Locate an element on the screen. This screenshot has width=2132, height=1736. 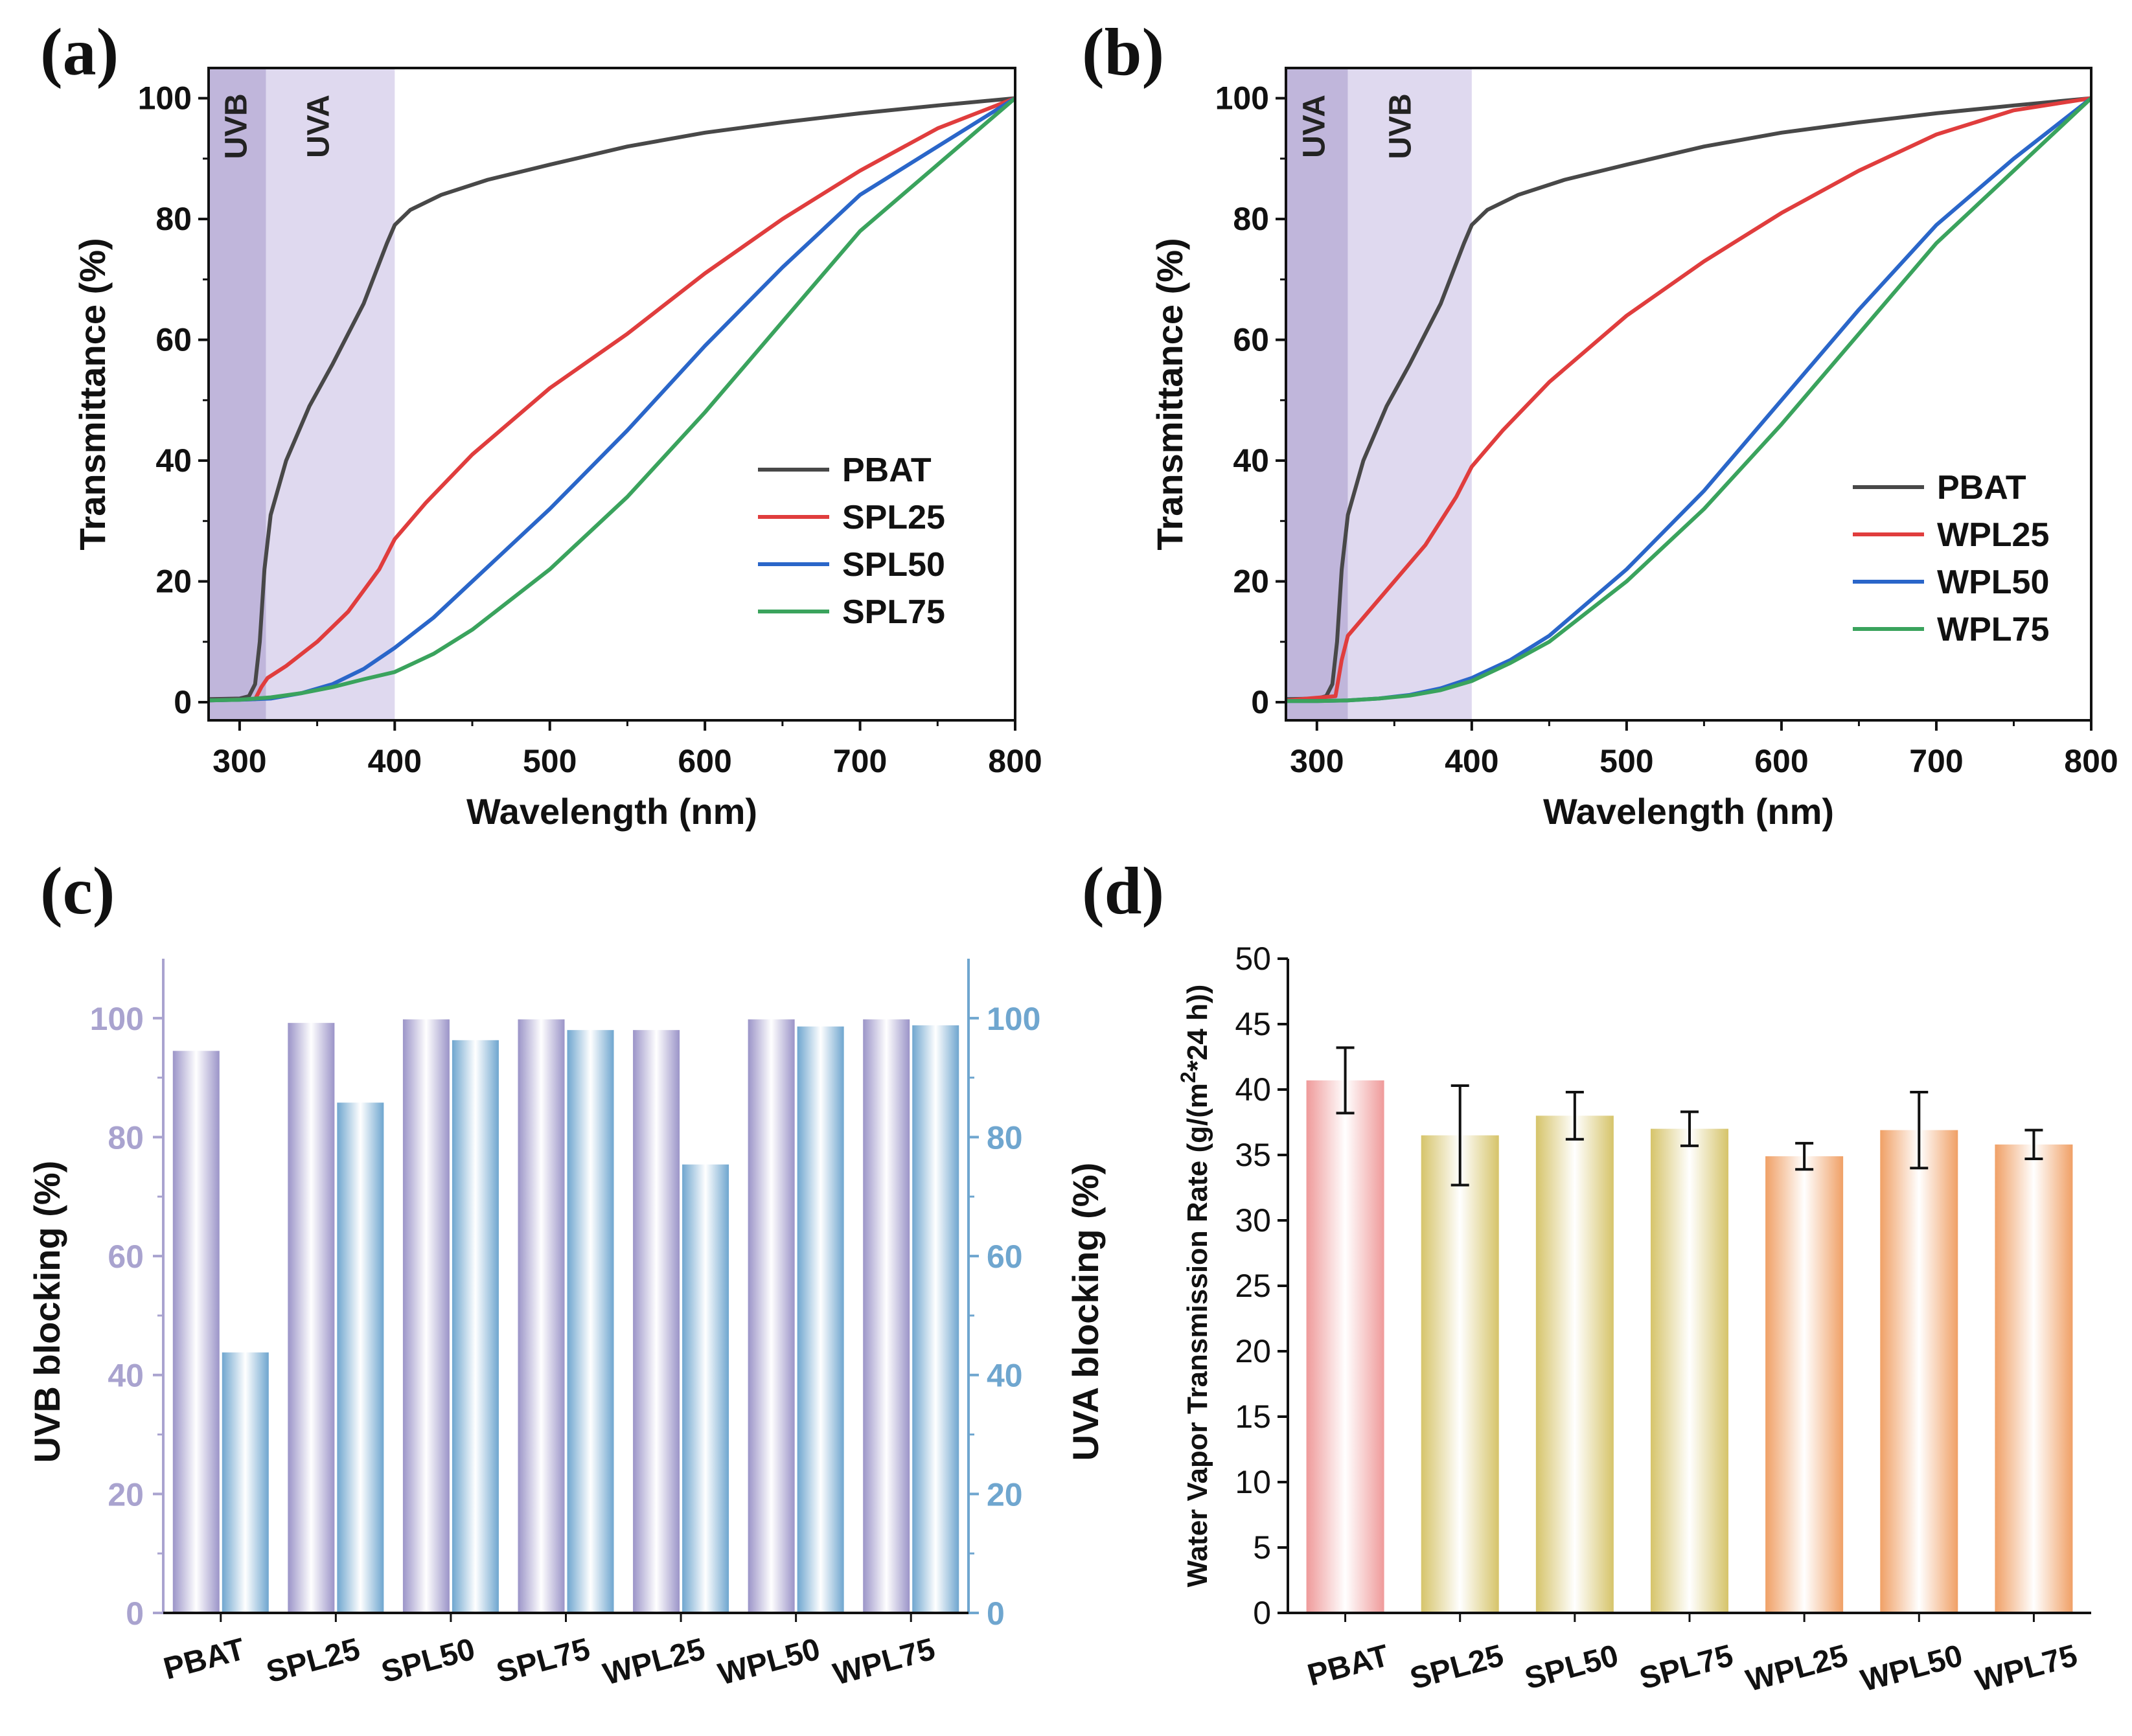
legend-label-spl75: SPL75 is located at coordinates (893, 612).